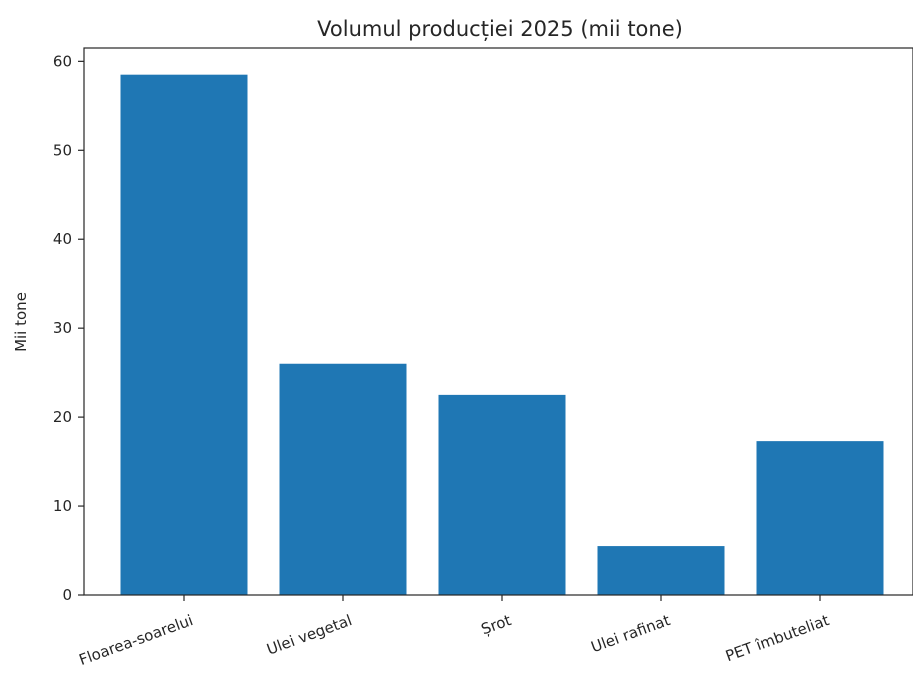  What do you see at coordinates (631, 633) in the screenshot?
I see `x-tick-label: Ulei rafinat` at bounding box center [631, 633].